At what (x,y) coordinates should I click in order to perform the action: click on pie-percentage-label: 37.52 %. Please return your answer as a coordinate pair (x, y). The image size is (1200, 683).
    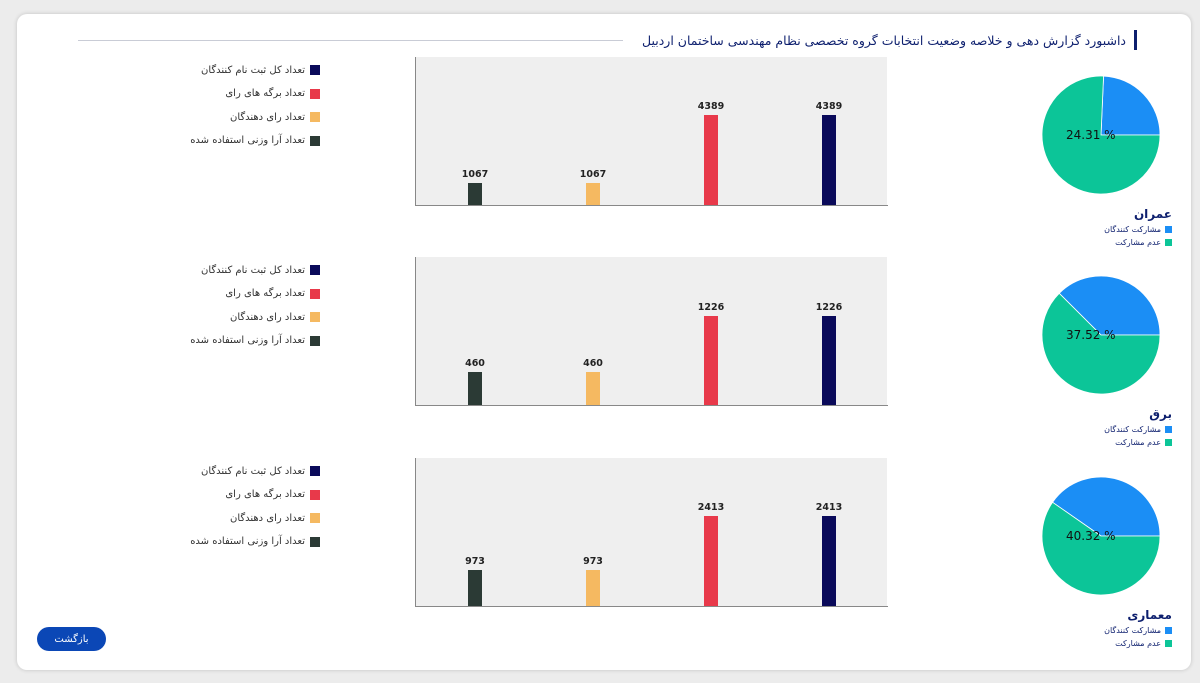
    Looking at the image, I should click on (1091, 335).